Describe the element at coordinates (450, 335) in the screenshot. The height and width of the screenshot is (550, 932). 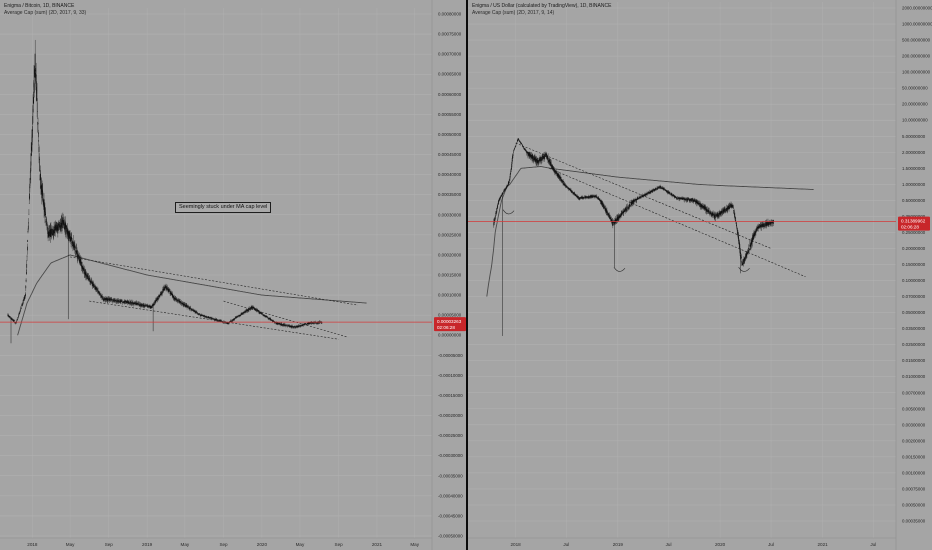
I see `left-y-tick-label: 0.00000000` at that location.